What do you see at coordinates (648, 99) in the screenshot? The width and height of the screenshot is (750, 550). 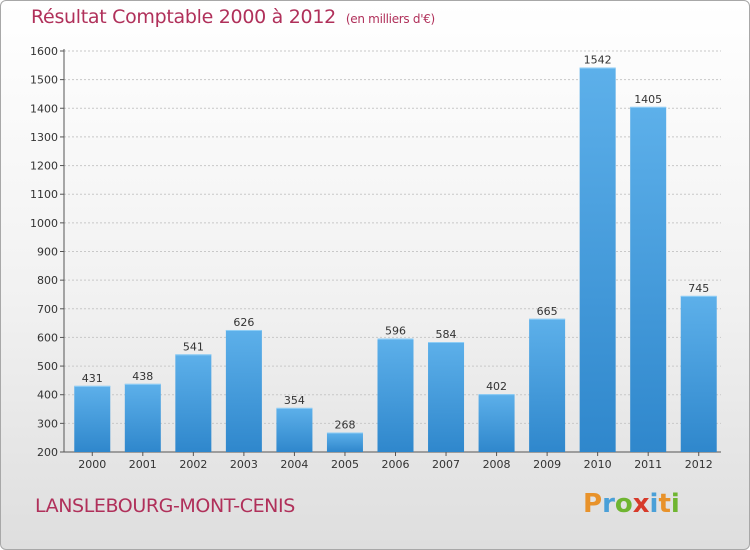 I see `bar-value-label: 1405` at bounding box center [648, 99].